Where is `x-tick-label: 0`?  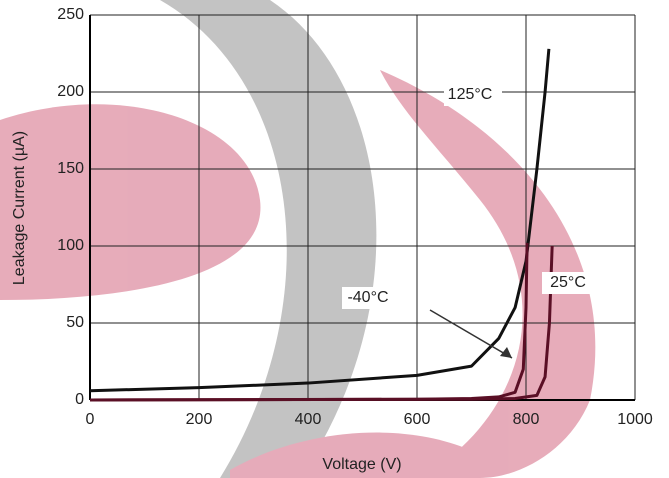
x-tick-label: 0 is located at coordinates (90, 419).